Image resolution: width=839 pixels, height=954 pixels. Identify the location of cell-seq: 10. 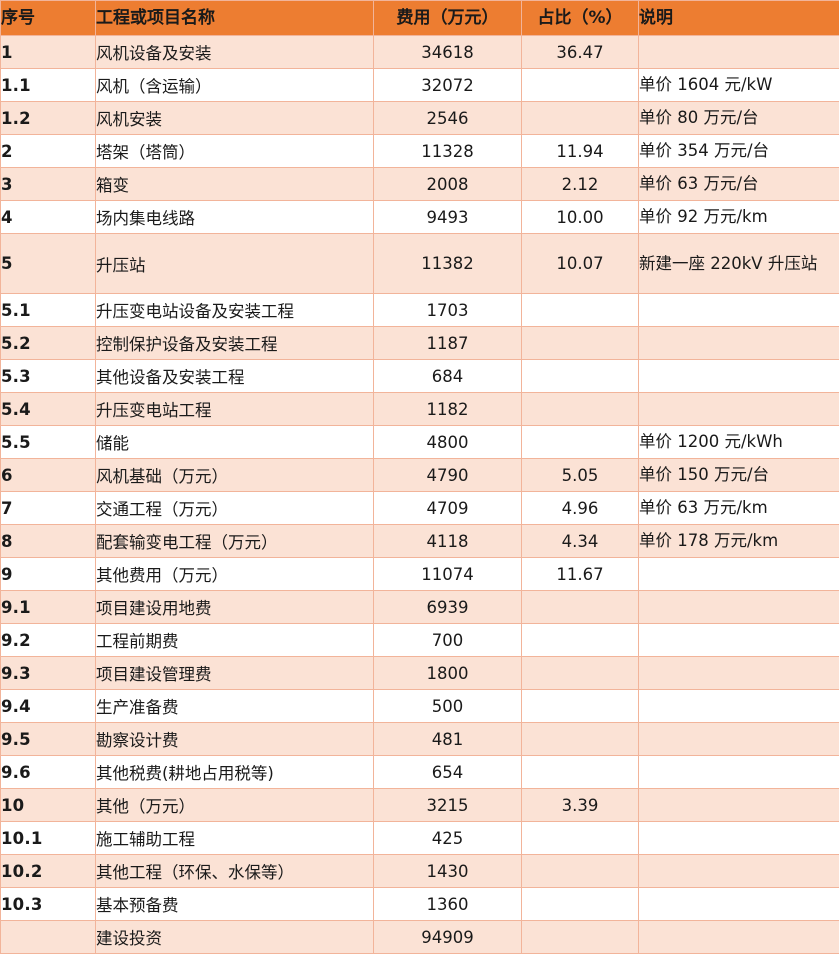
(48, 805).